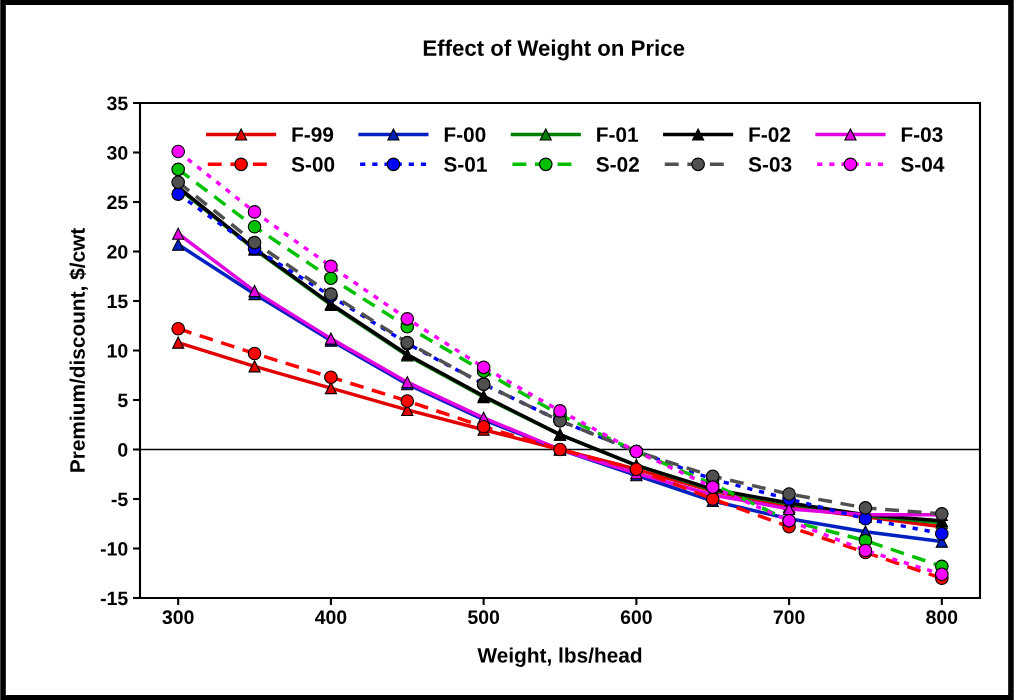 The image size is (1014, 700). Describe the element at coordinates (117, 350) in the screenshot. I see `y-tick-label: 10` at that location.